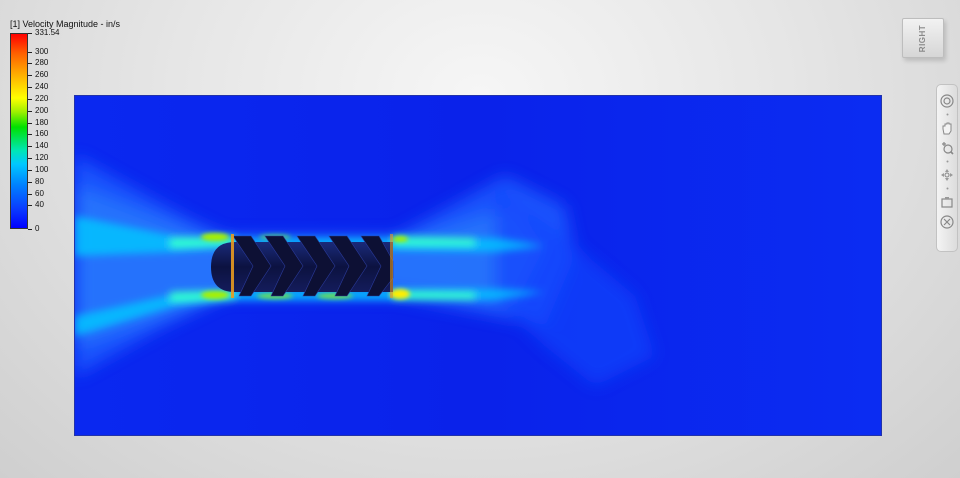  Describe the element at coordinates (947, 101) in the screenshot. I see `steering-wheel-icon` at that location.